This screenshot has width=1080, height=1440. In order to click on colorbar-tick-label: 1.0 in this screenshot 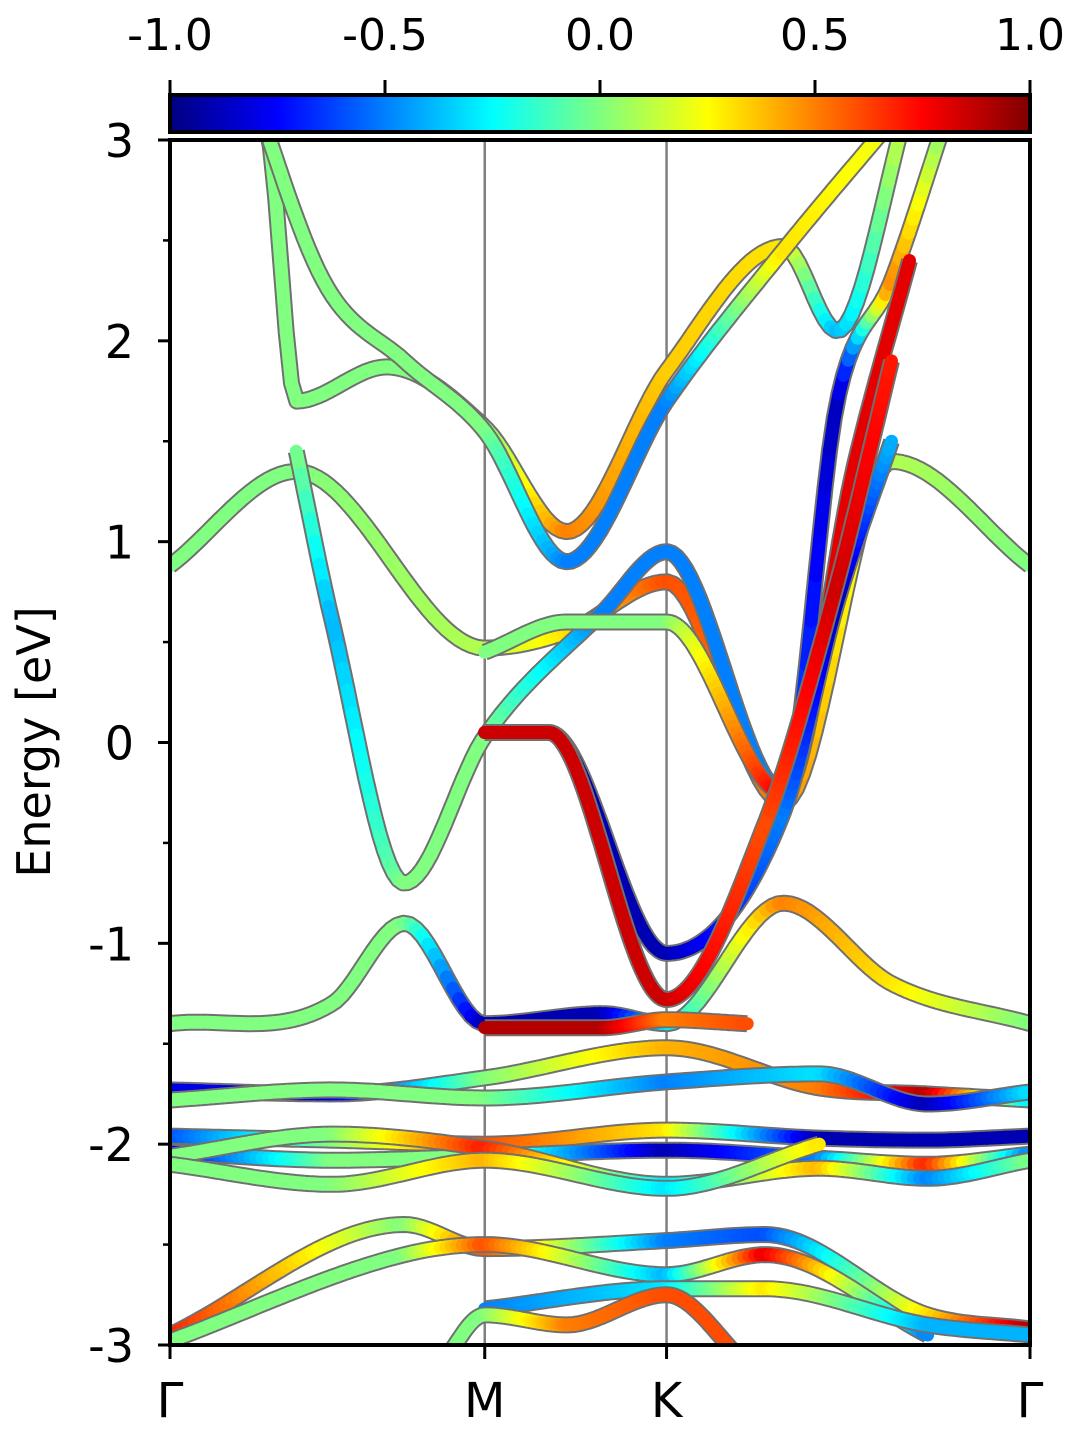, I will do `click(1030, 35)`.